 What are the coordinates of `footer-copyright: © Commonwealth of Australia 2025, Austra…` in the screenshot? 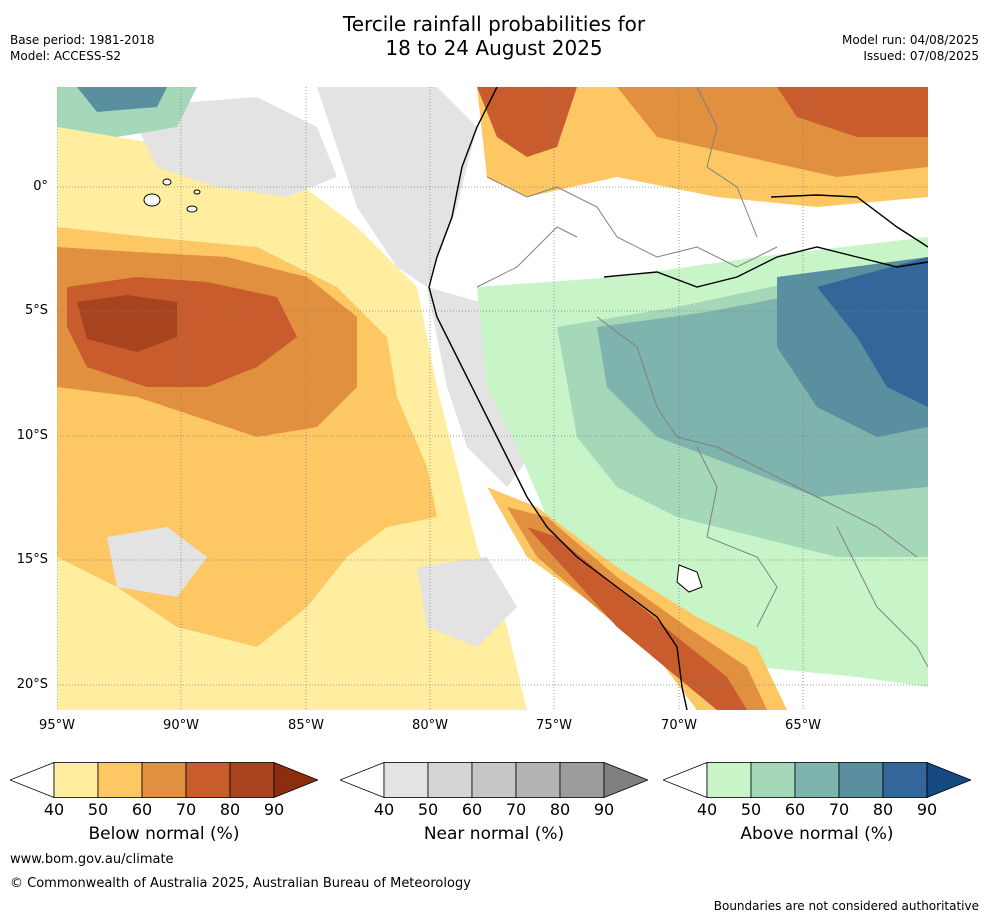 It's located at (240, 883).